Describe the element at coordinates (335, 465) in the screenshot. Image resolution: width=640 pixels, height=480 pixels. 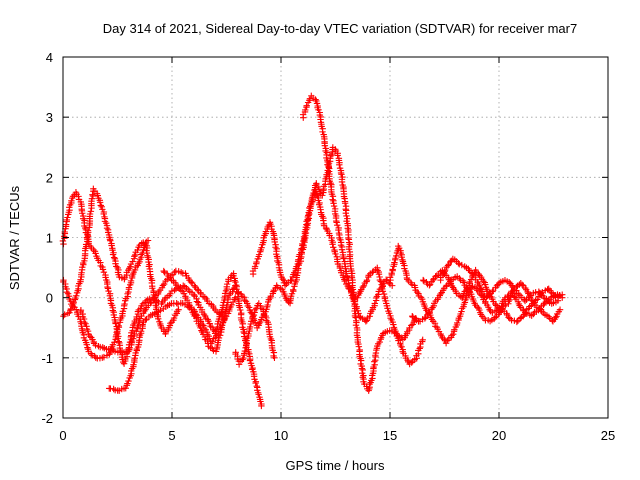
I see `x-axis-label: GPS time / hours` at that location.